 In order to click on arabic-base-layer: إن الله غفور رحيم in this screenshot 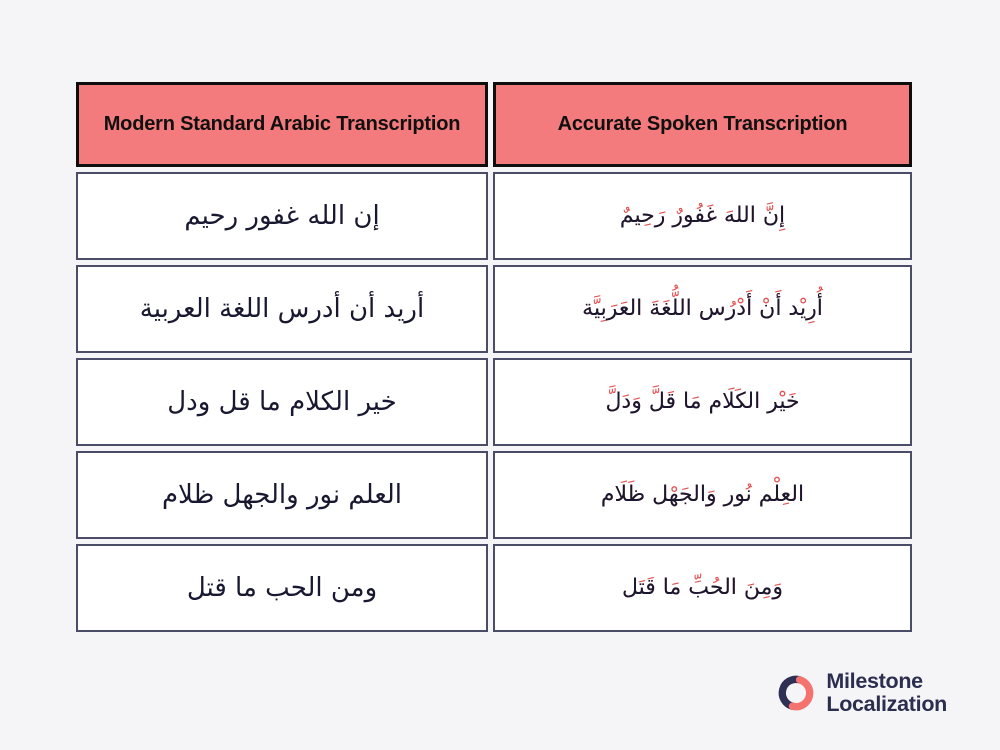, I will do `click(702, 216)`.